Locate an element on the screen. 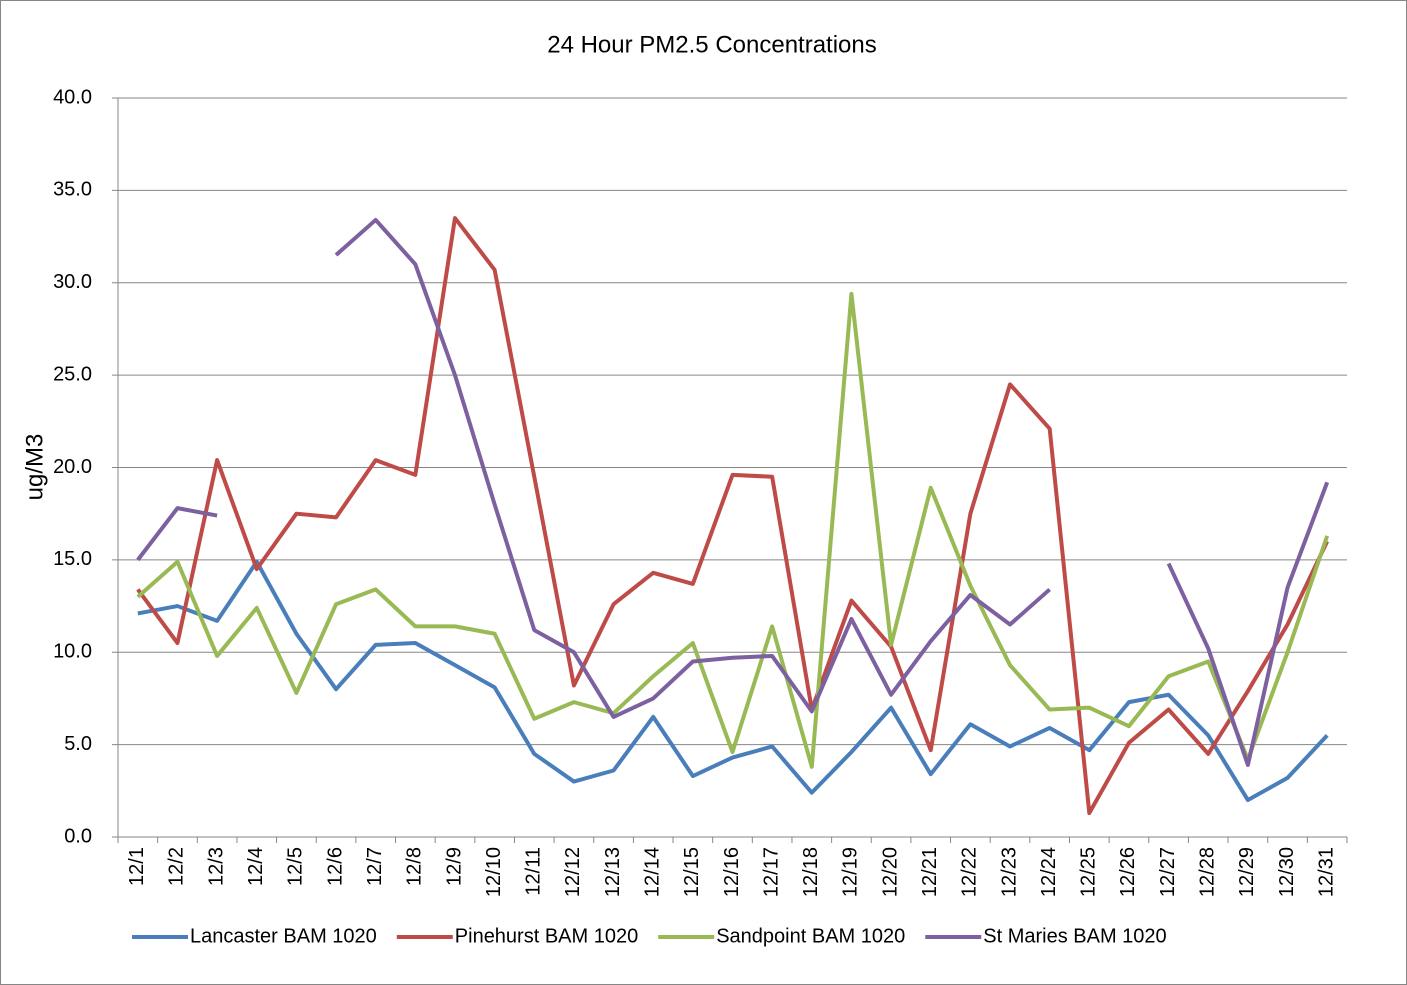 This screenshot has width=1407, height=985. x-tick-label: 12/12 is located at coordinates (573, 872).